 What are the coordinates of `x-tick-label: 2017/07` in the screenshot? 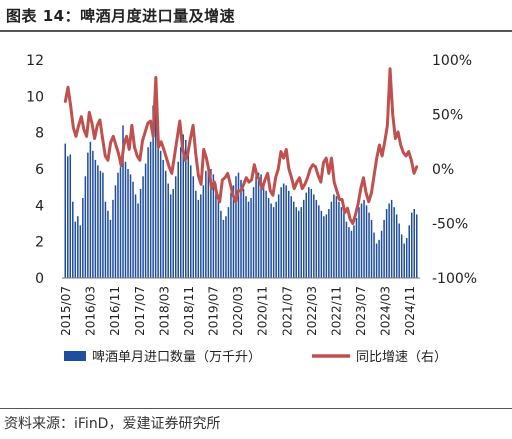 It's located at (140, 311).